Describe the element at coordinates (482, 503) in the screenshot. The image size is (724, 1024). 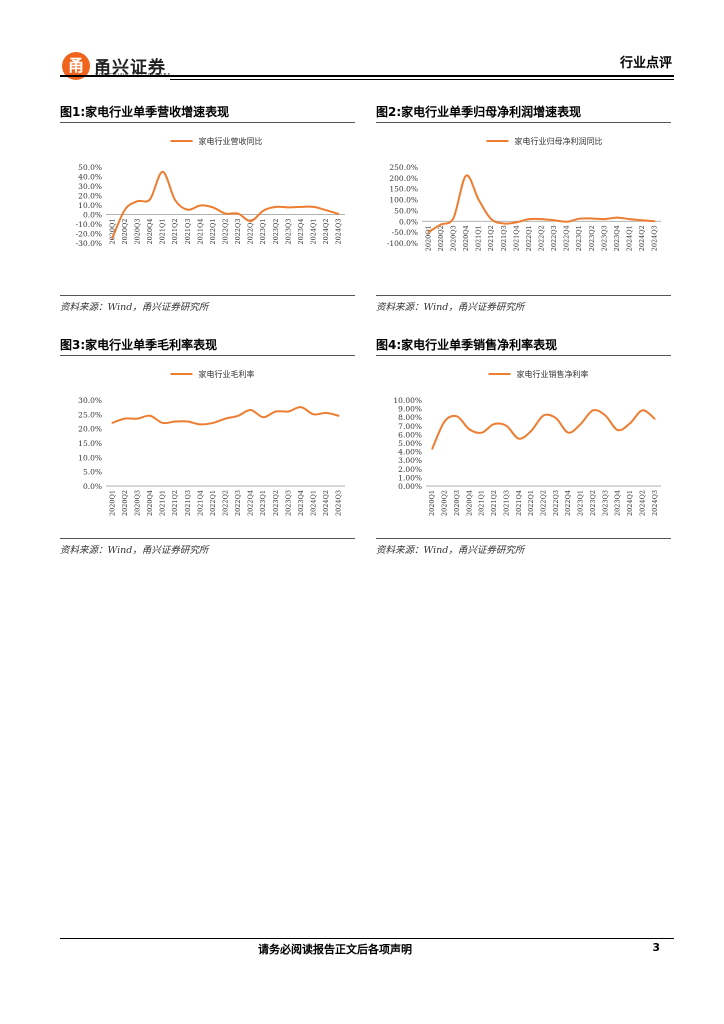
I see `x-tick-label: 2021Q1` at that location.